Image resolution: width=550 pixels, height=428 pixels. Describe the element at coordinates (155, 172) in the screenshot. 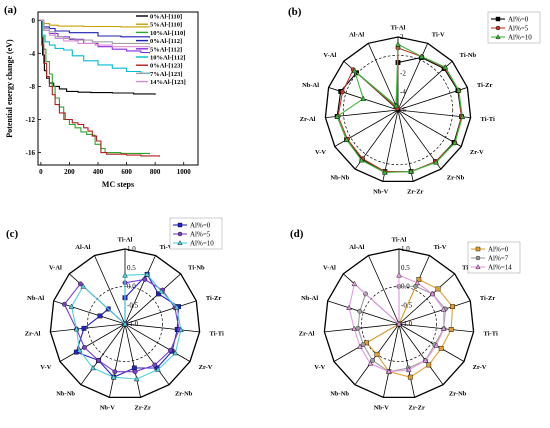

I see `x-tick-label: 800` at that location.